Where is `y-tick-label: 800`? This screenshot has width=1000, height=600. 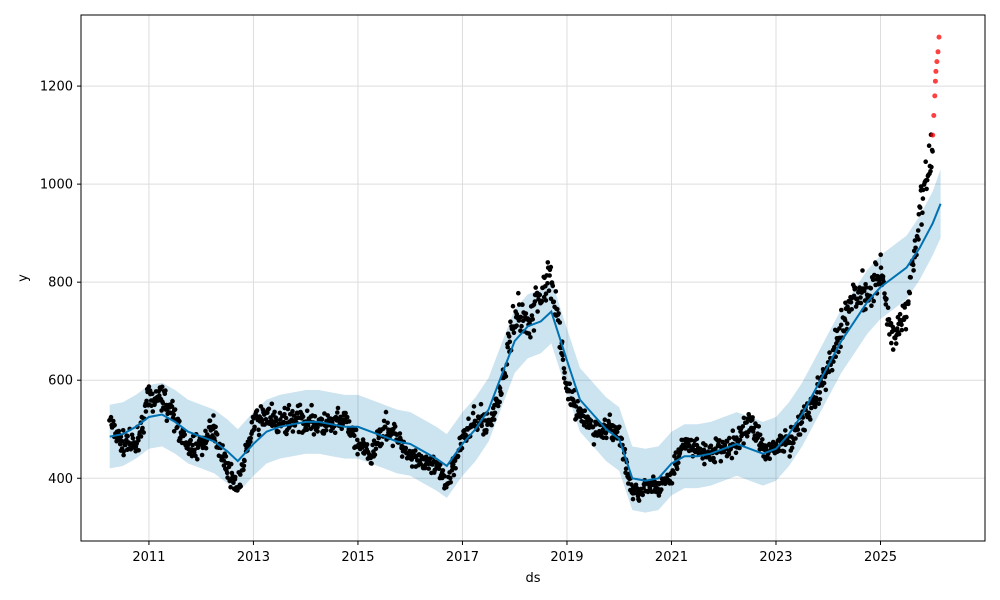 y-tick-label: 800 is located at coordinates (60, 283).